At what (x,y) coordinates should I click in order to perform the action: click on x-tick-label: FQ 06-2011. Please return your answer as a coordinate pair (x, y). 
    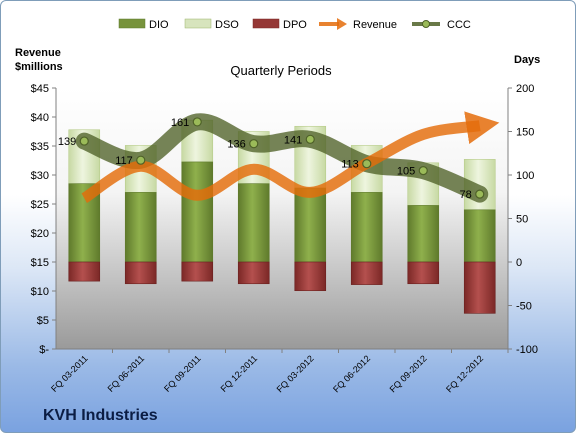
    Looking at the image, I should click on (126, 373).